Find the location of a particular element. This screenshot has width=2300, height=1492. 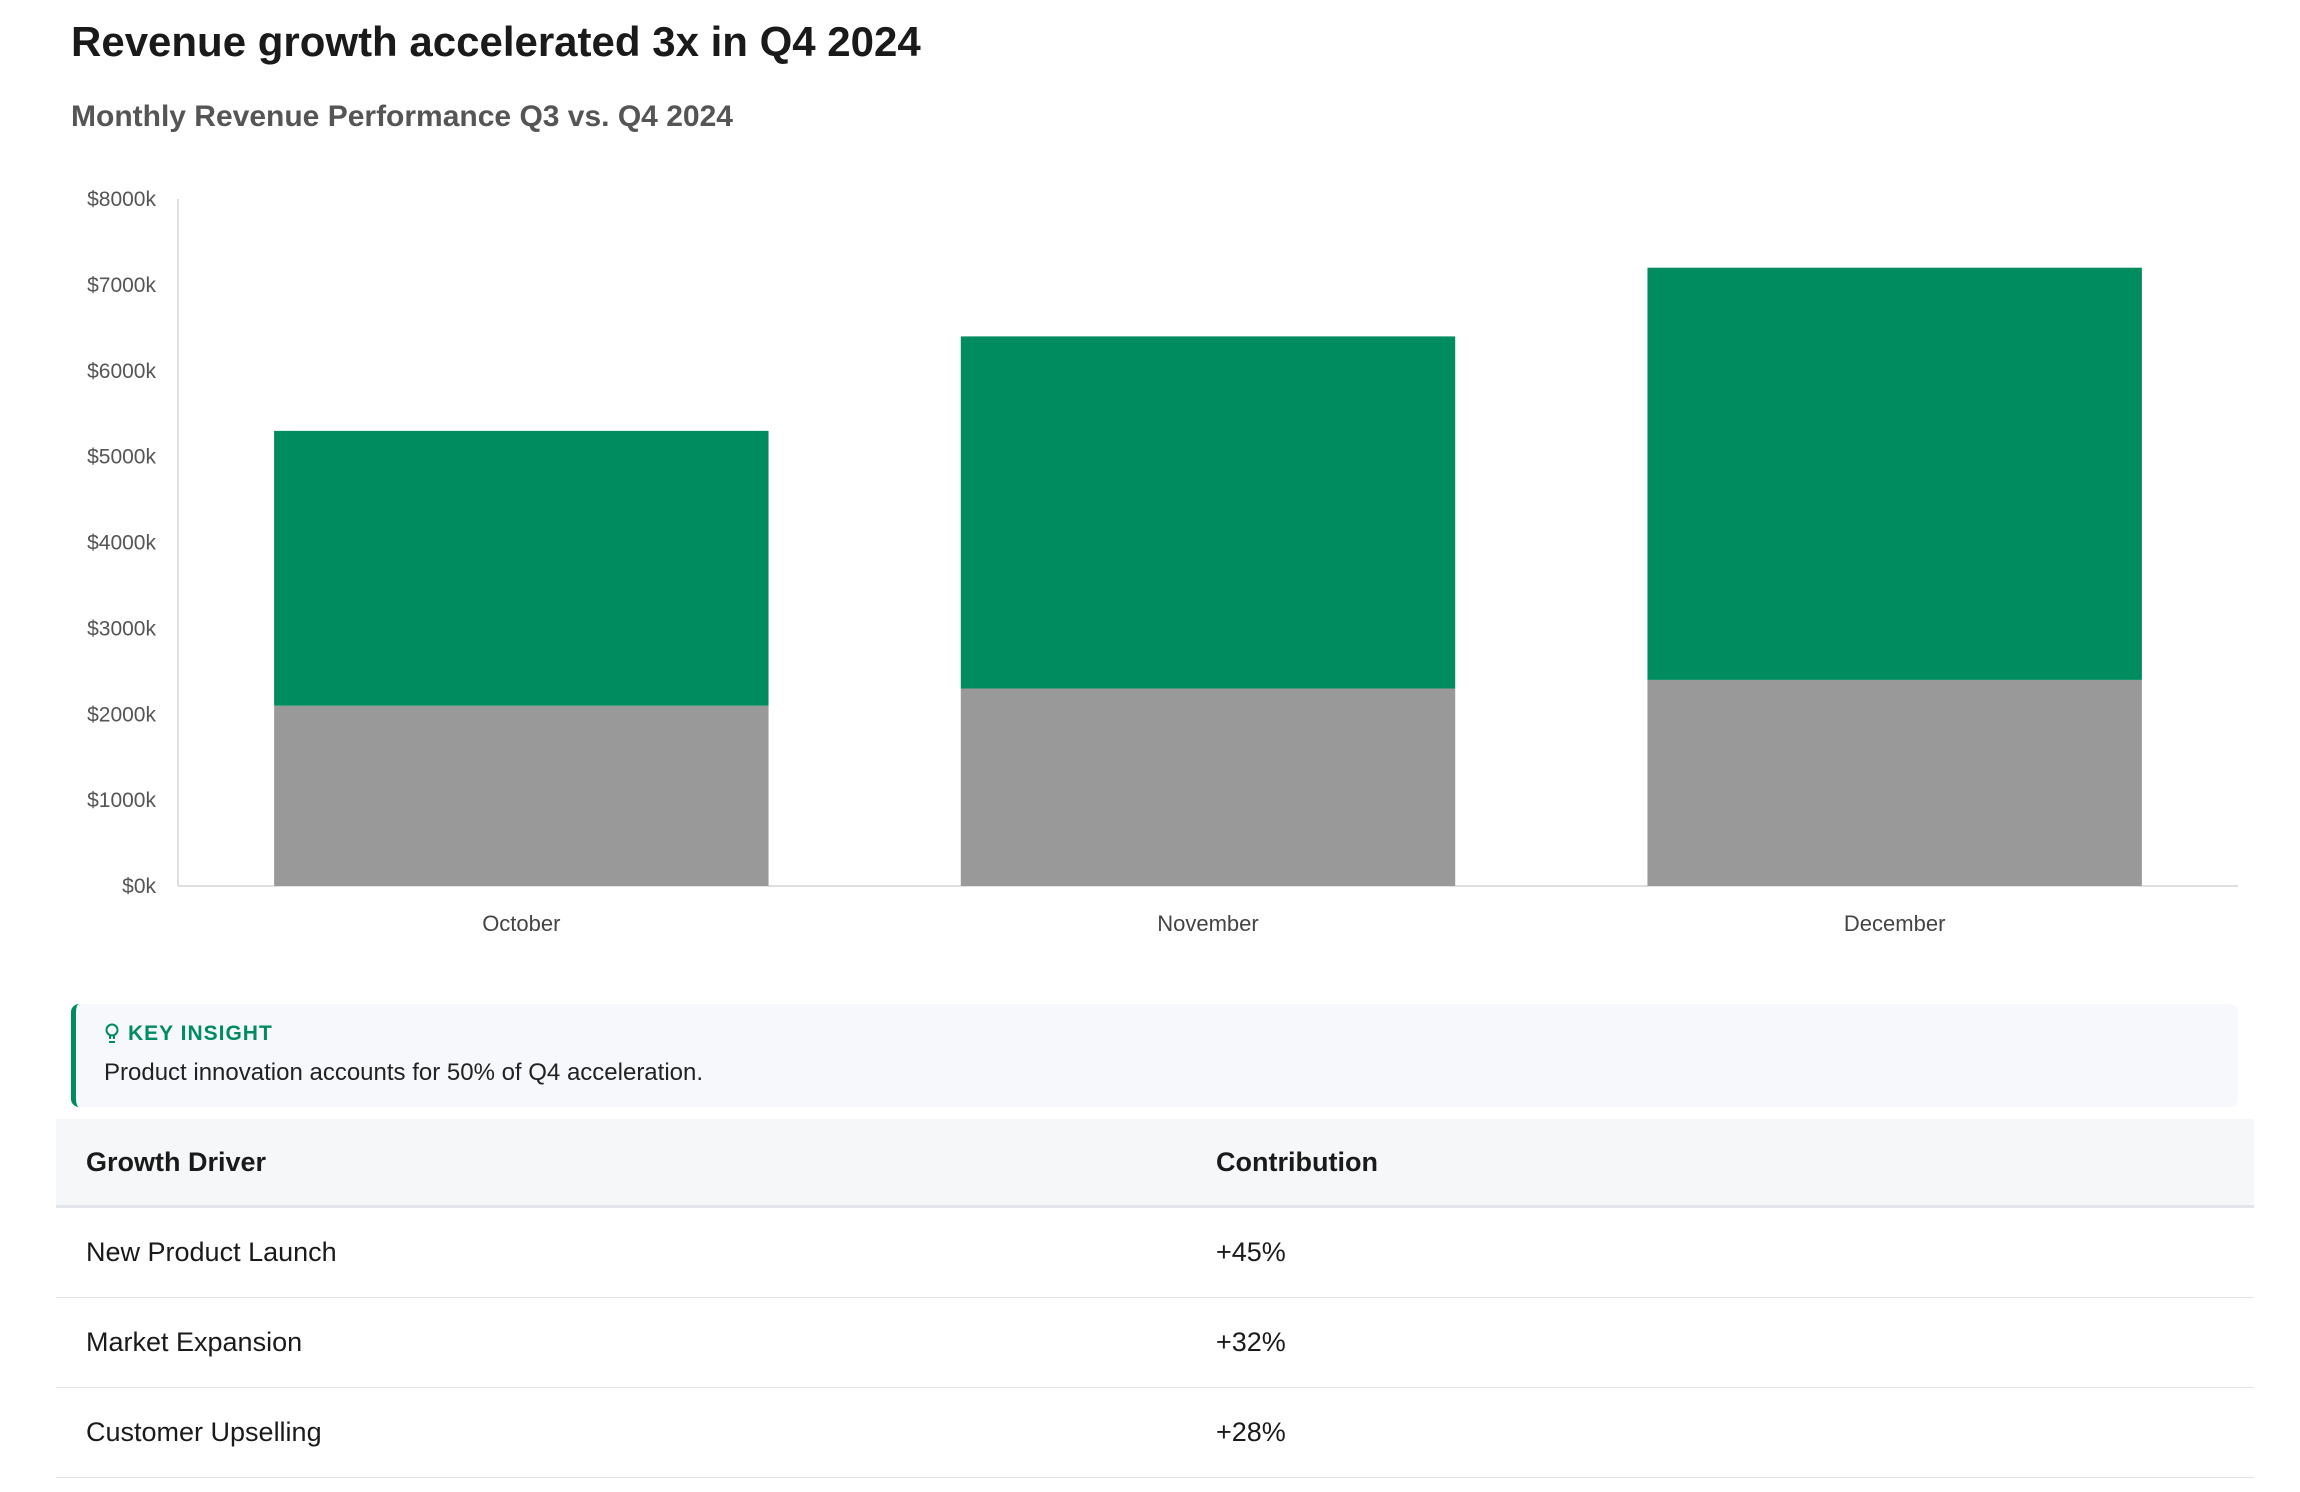

table-row: Market Expansion +32% is located at coordinates (1155, 1342).